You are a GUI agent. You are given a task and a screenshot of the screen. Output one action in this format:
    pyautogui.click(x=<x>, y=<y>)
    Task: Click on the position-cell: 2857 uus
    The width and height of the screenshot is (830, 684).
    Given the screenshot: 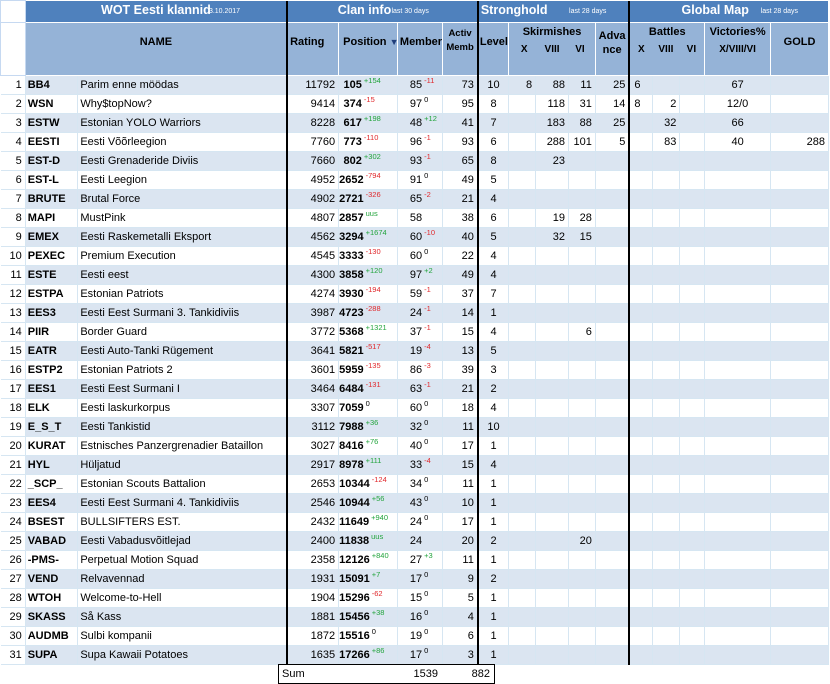 What is the action you would take?
    pyautogui.click(x=368, y=218)
    